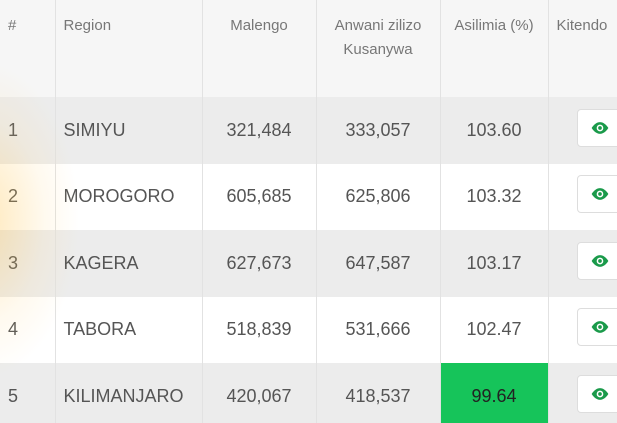 This screenshot has width=617, height=423. What do you see at coordinates (28, 329) in the screenshot?
I see `table-cell: 4` at bounding box center [28, 329].